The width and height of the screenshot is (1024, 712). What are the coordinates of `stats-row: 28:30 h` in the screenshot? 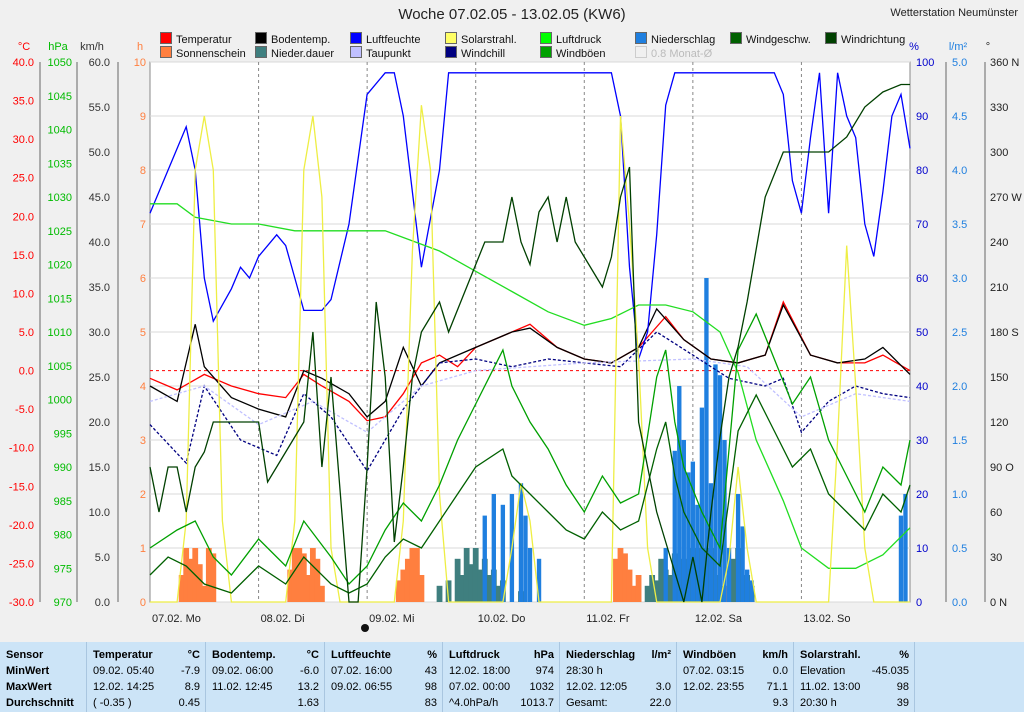 It's located at (618, 671).